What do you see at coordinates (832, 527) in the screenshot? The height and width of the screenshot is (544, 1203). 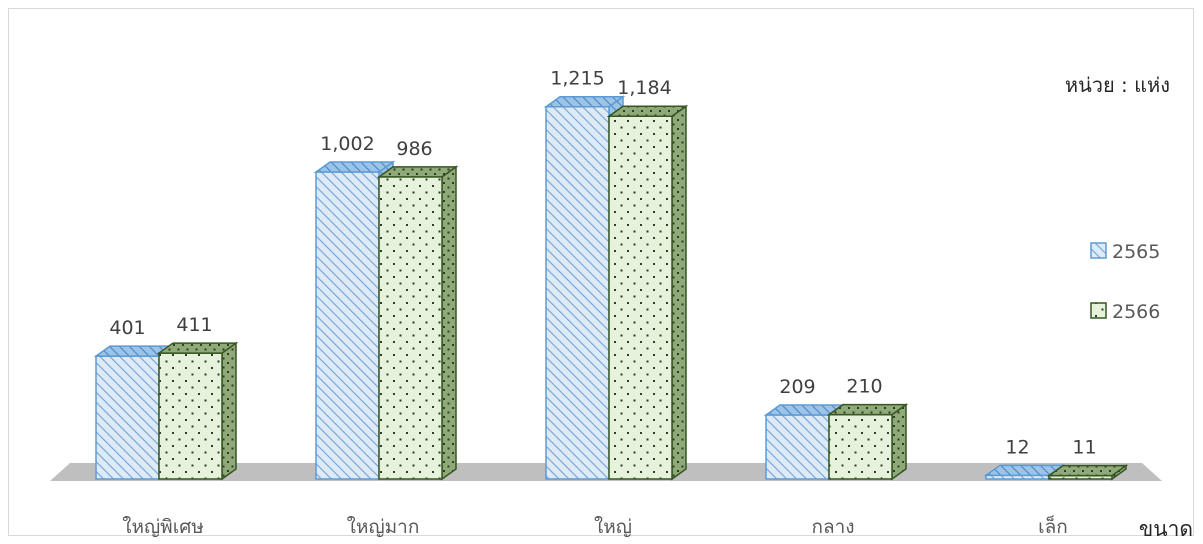 I see `category-label-3: กลาง` at bounding box center [832, 527].